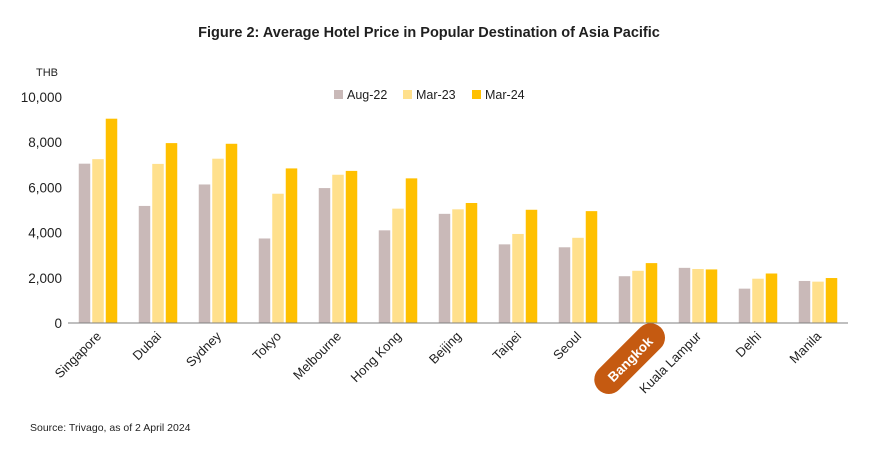  Describe the element at coordinates (84, 243) in the screenshot. I see `bar-aug-22-singapore` at that location.